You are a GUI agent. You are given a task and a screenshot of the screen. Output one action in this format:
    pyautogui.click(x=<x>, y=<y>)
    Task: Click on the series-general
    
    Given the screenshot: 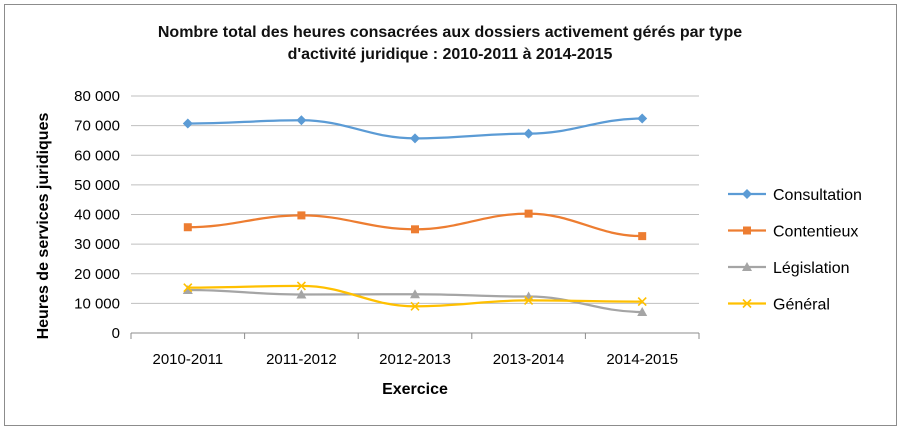 What is the action you would take?
    pyautogui.click(x=415, y=296)
    